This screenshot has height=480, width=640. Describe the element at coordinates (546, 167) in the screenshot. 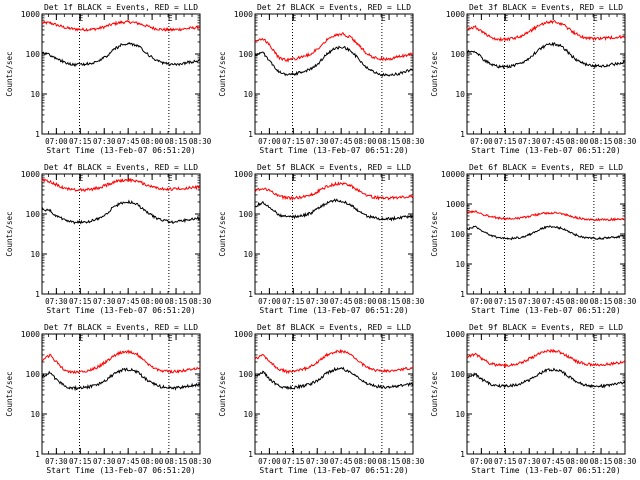

I see `panel-title: Det 6f BLACK = Events, RED = LLD` at that location.